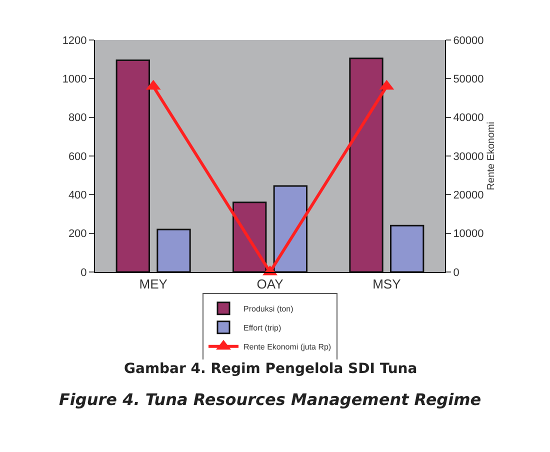 The image size is (550, 452). I want to click on y2-tick-label: 20000, so click(468, 196).